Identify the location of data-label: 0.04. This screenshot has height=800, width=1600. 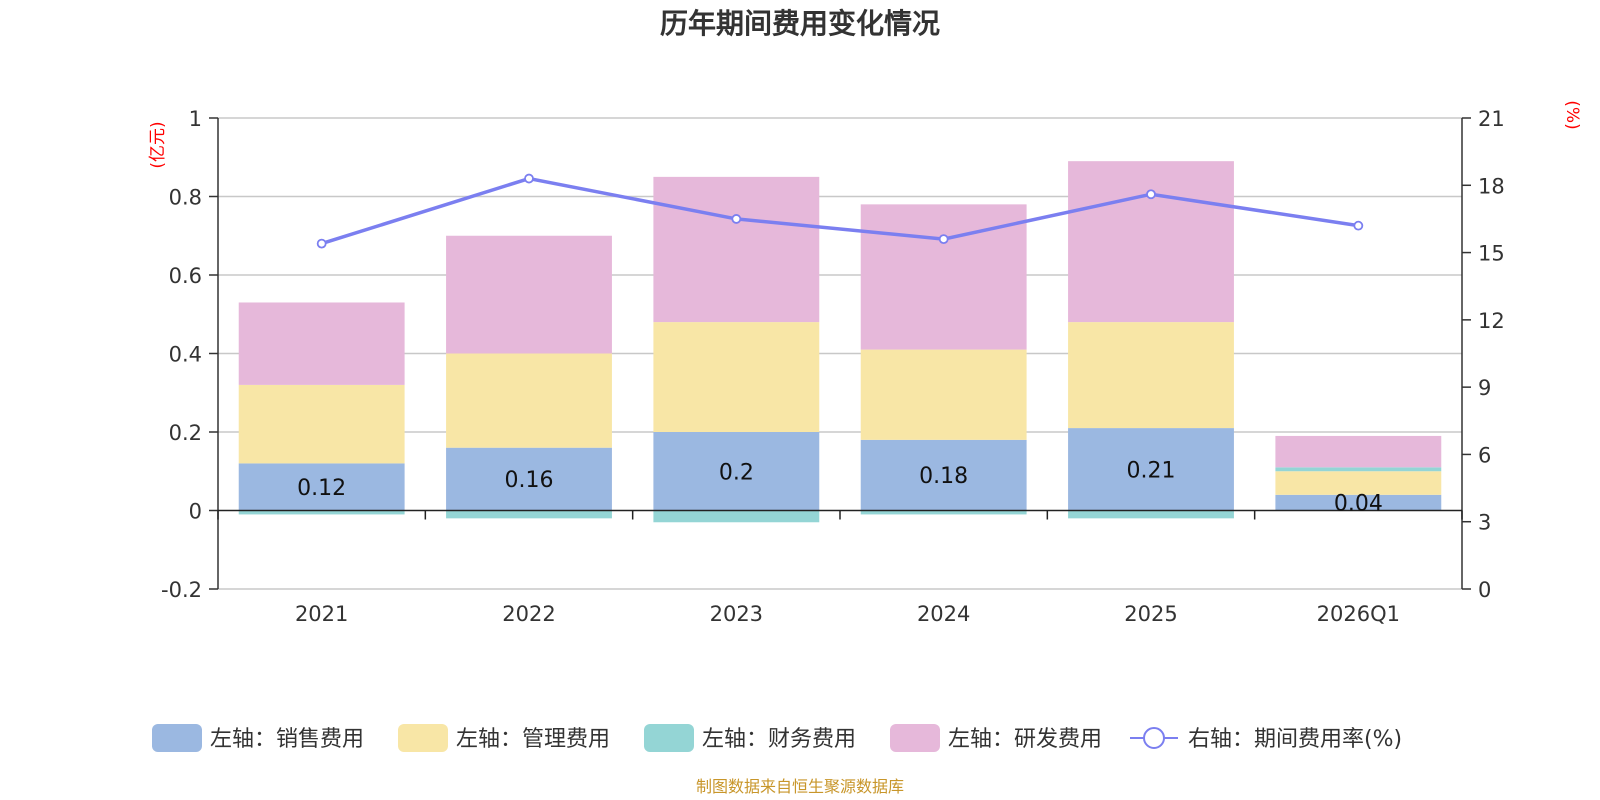
(1358, 504).